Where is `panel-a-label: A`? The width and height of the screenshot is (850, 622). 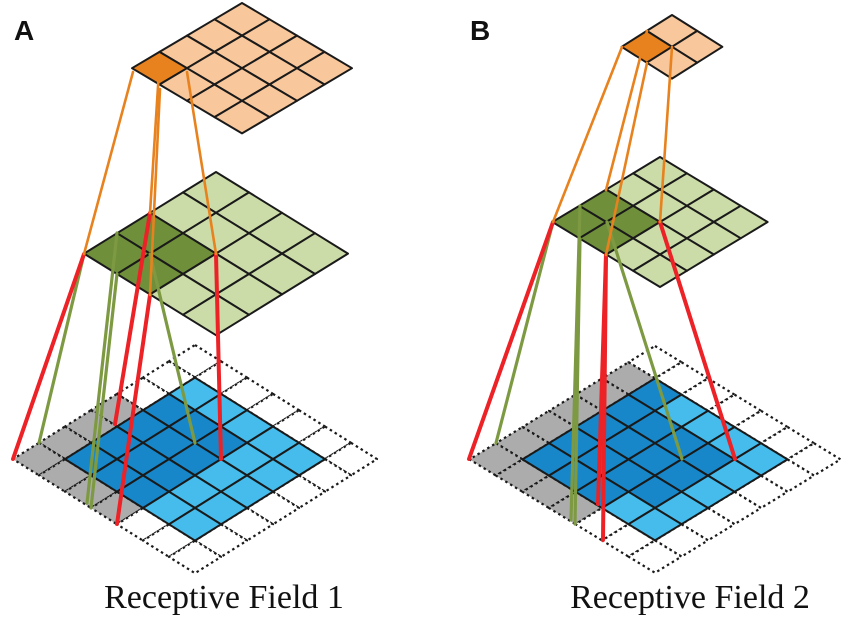
panel-a-label: A is located at coordinates (24, 30).